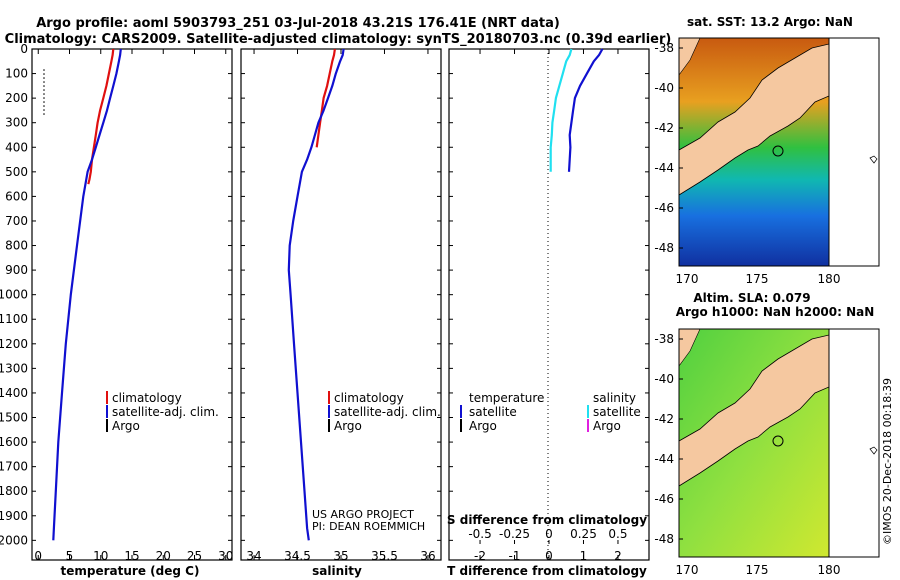 The height and width of the screenshot is (580, 900). What do you see at coordinates (873, 450) in the screenshot?
I see `chatham-island` at bounding box center [873, 450].